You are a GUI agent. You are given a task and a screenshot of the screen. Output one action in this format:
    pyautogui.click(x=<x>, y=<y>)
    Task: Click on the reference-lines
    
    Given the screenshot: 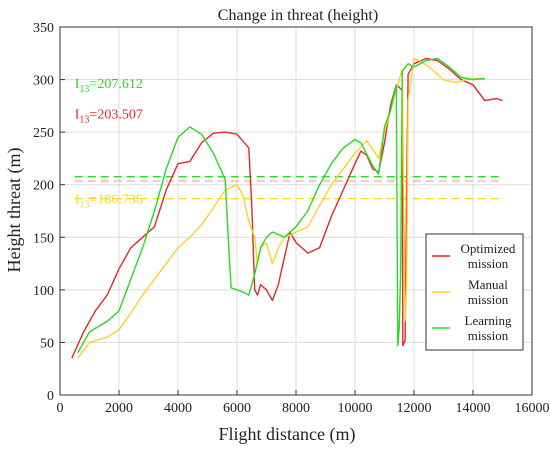 What is the action you would take?
    pyautogui.click(x=288, y=188)
    